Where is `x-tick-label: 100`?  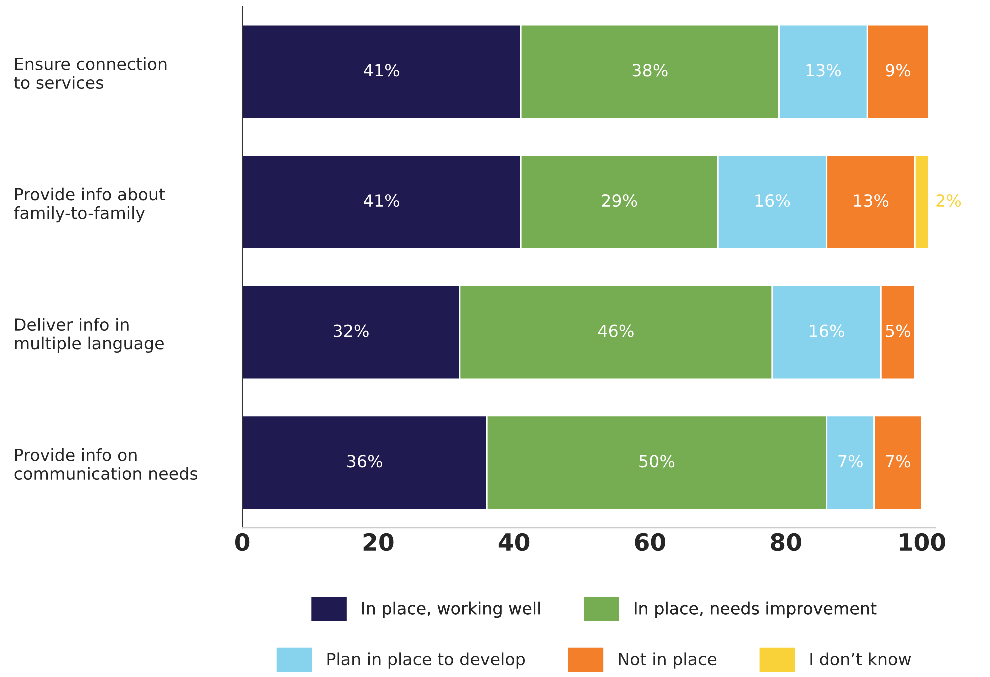
x-tick-label: 100 is located at coordinates (923, 542).